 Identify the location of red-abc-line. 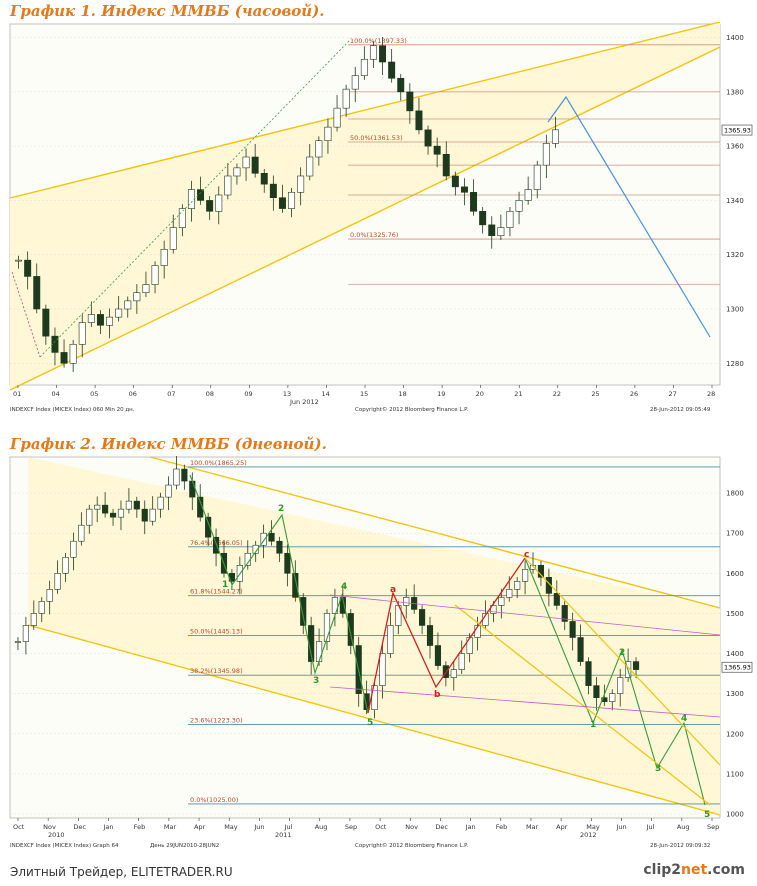
(446, 635).